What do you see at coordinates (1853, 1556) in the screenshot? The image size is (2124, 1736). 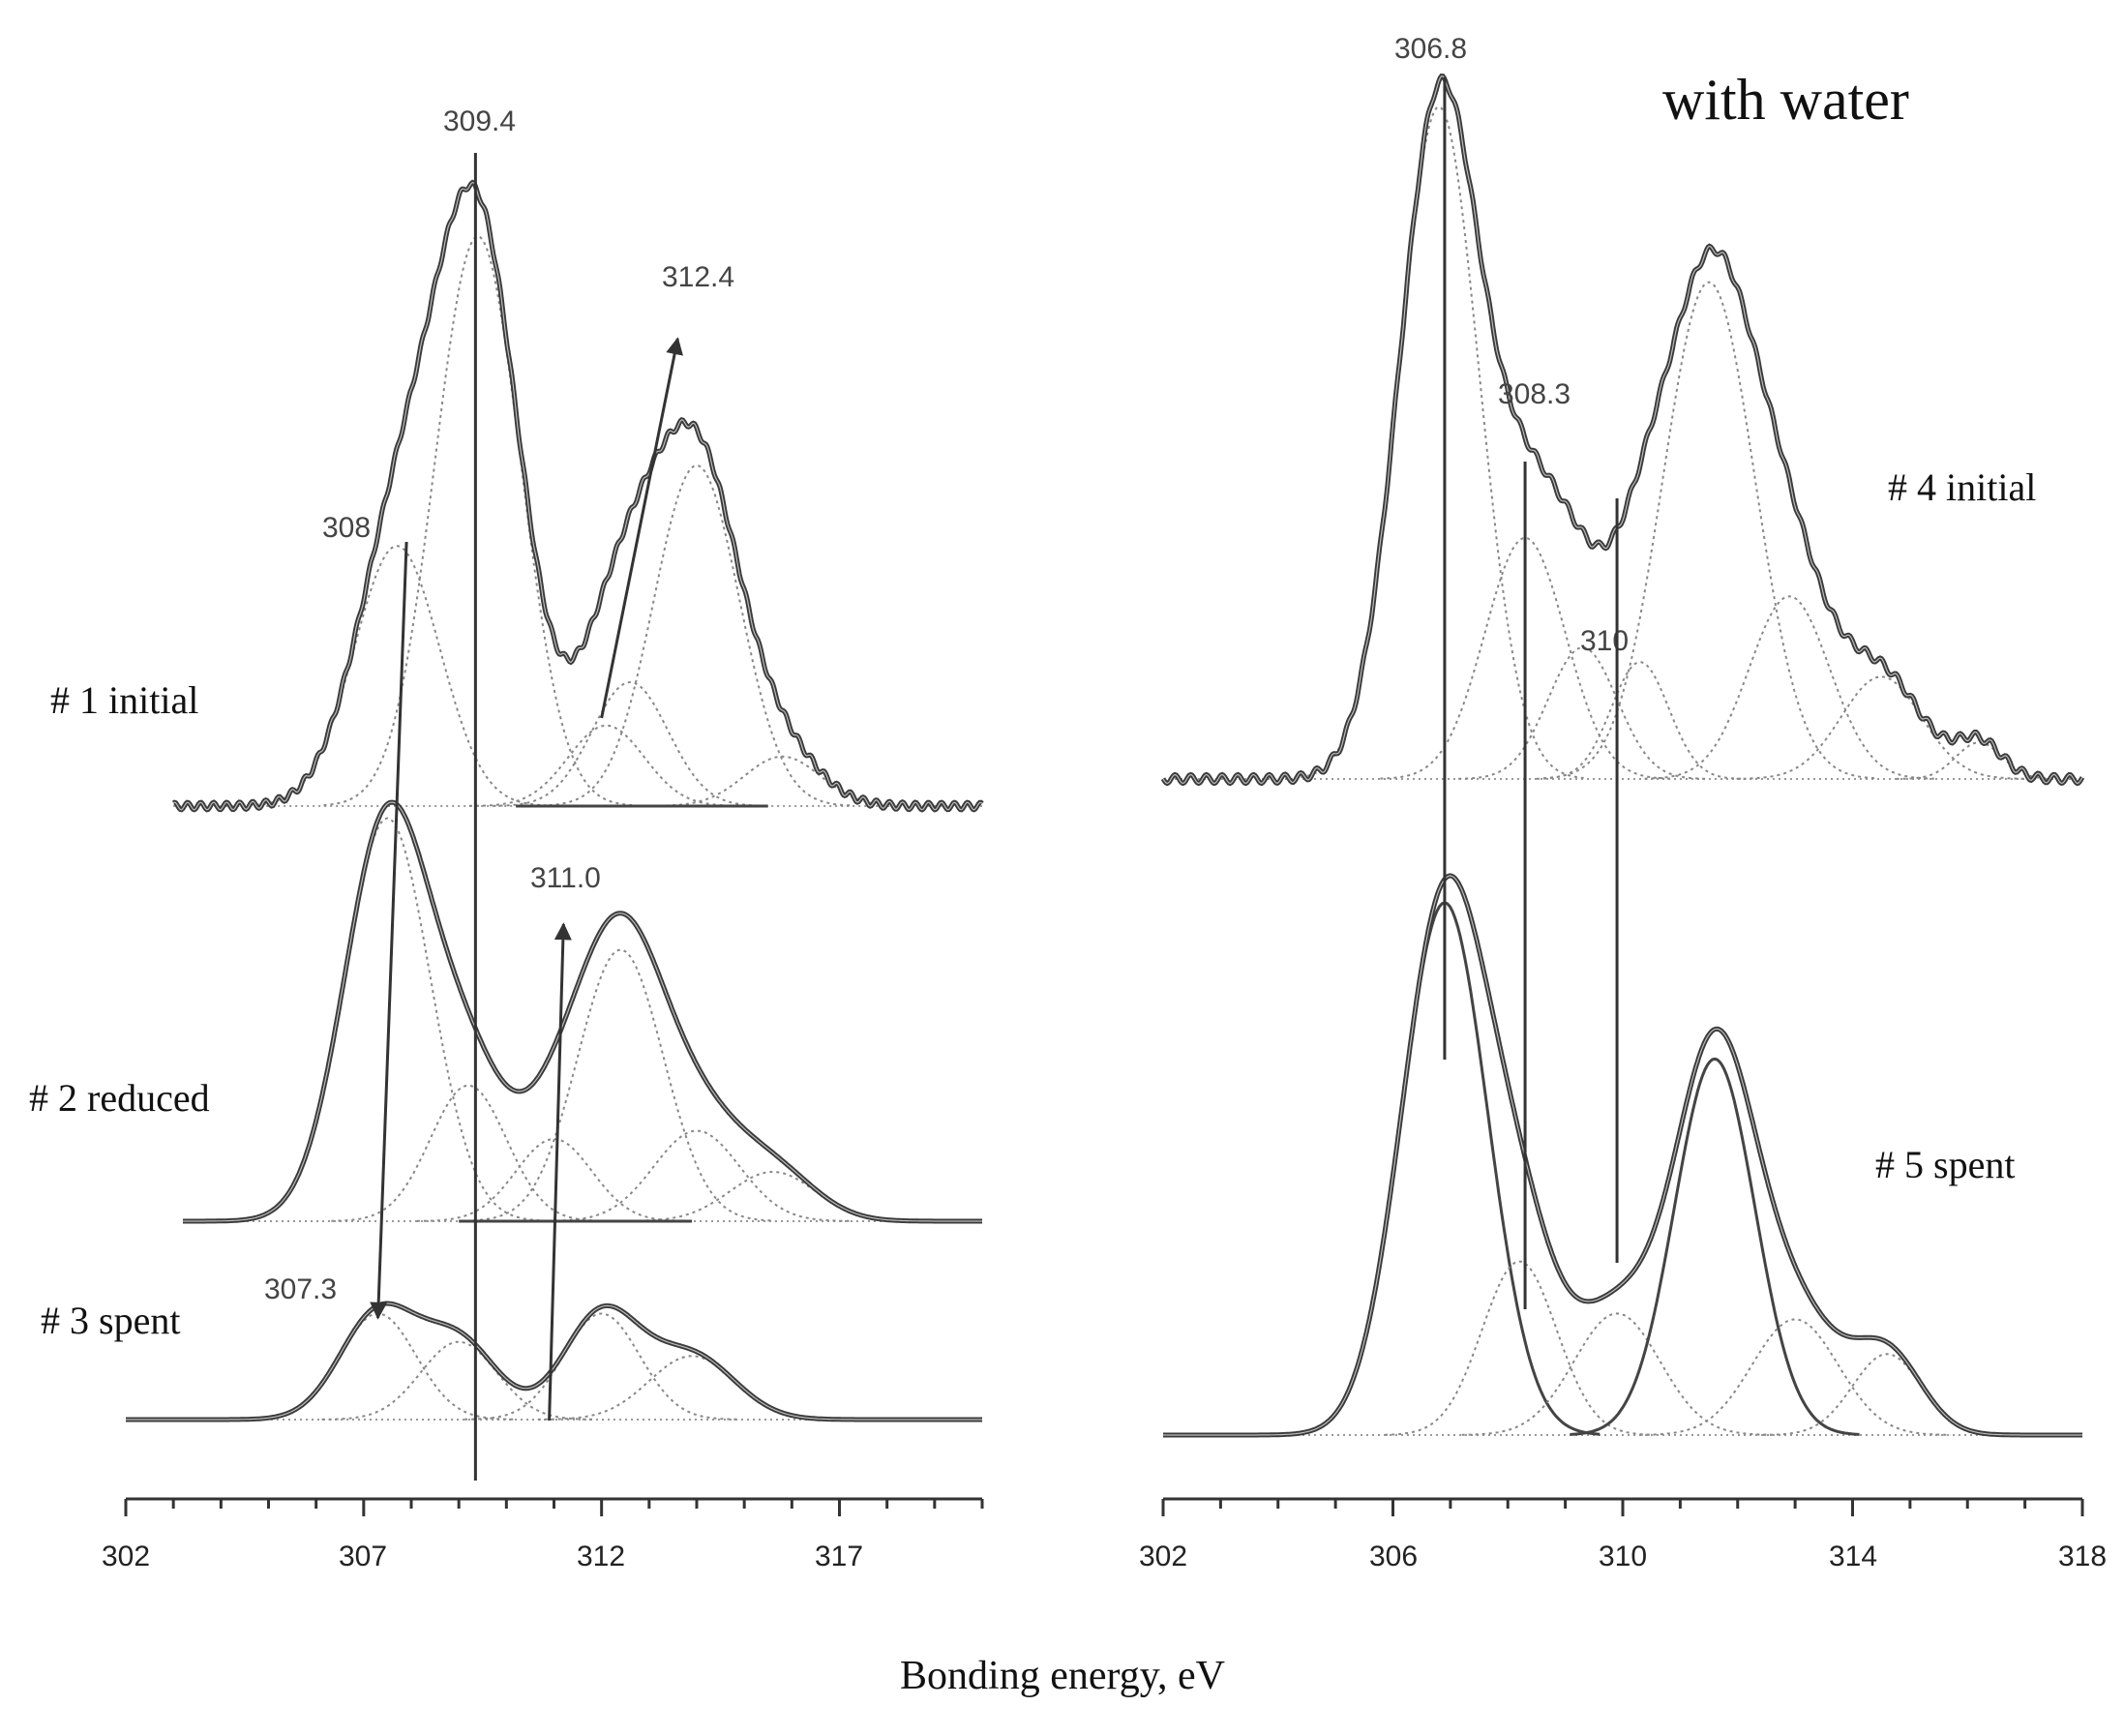 I see `right-tick-label-314: 314` at bounding box center [1853, 1556].